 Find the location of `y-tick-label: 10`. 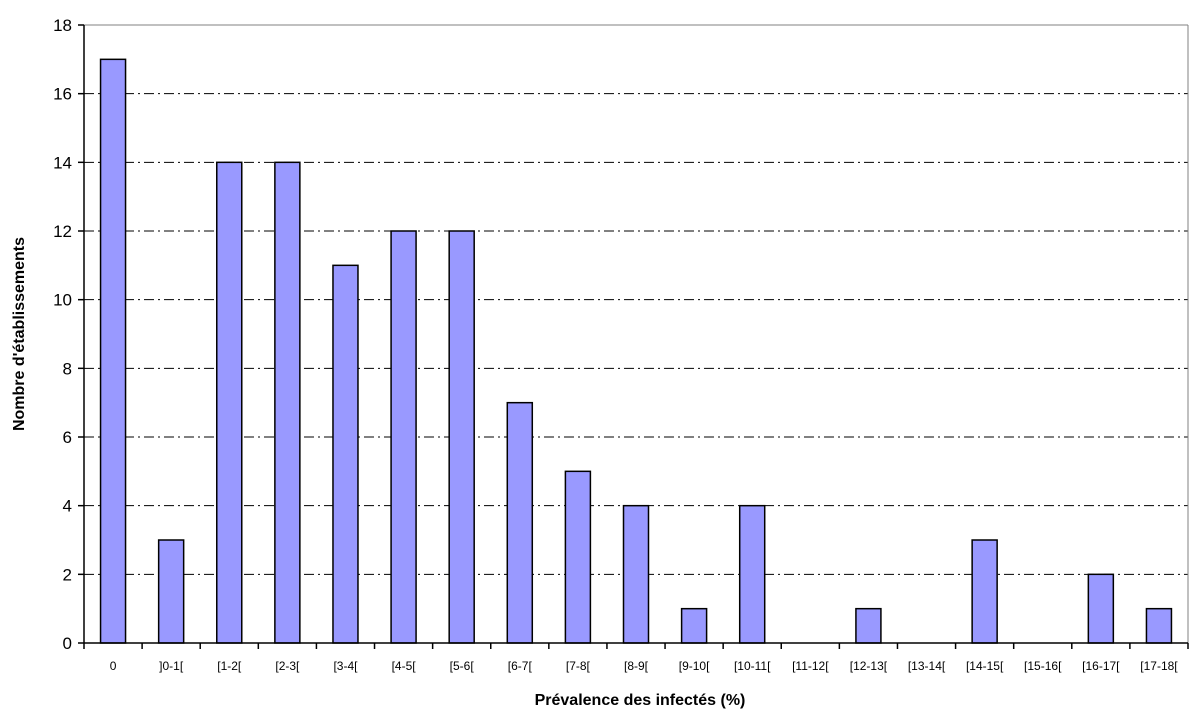

y-tick-label: 10 is located at coordinates (62, 300).